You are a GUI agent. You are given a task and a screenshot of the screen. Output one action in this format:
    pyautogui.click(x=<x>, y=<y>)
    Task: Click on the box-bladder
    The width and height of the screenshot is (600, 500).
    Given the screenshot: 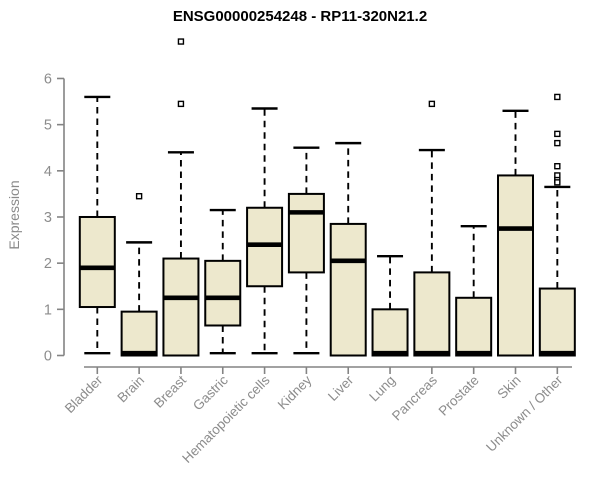 What is the action you would take?
    pyautogui.click(x=97, y=262)
    